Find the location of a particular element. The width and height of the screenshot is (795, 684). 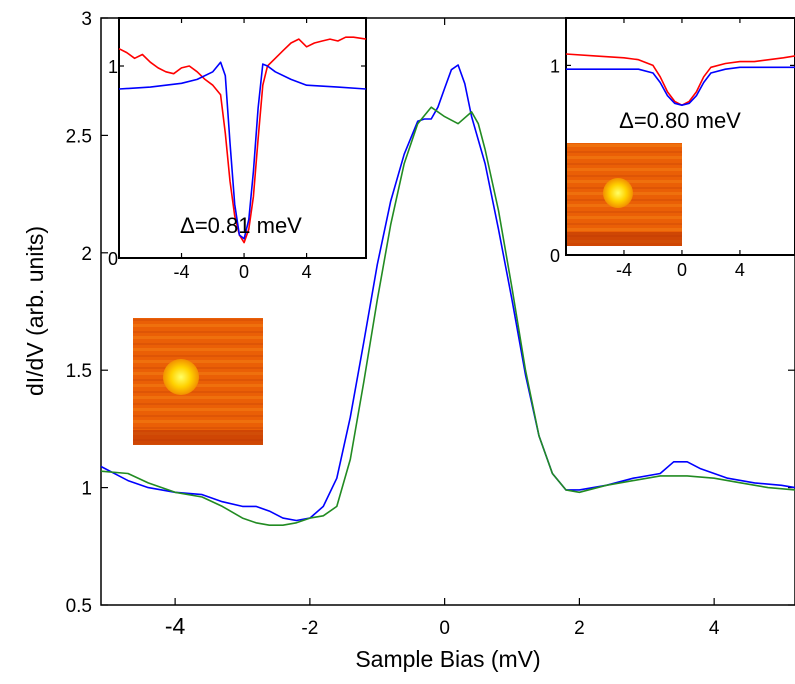

x-axis-title: Sample Bias (mV) is located at coordinates (447, 659).